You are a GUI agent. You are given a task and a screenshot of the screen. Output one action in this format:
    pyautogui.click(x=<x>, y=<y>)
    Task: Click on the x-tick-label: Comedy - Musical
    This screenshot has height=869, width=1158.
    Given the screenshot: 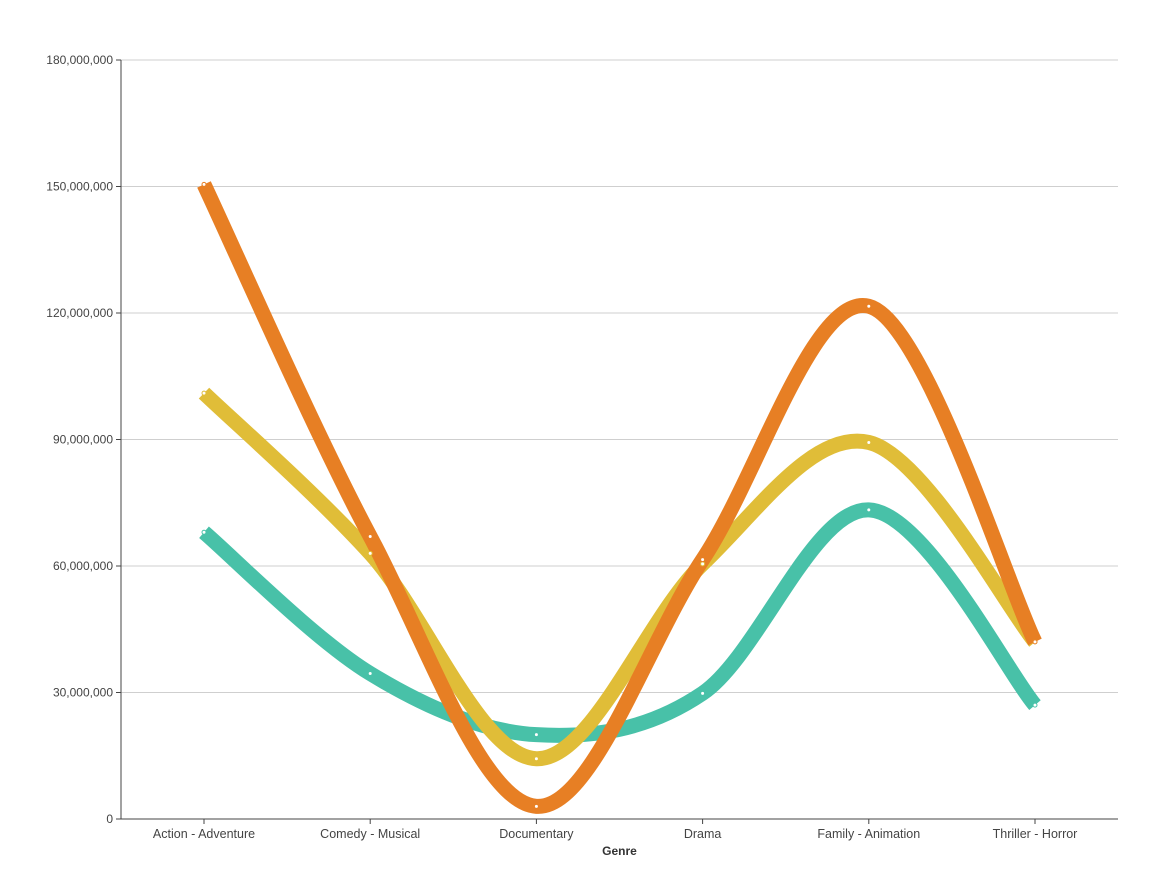 What is the action you would take?
    pyautogui.click(x=370, y=834)
    